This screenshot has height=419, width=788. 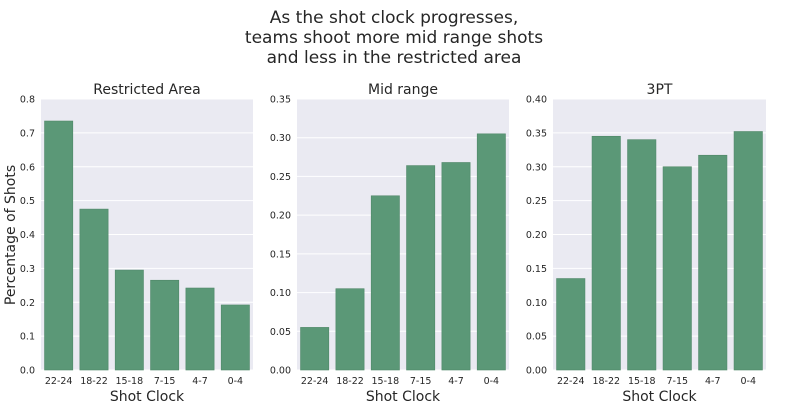 I want to click on panel-restricted-area-xtick-label: 0-4, so click(x=236, y=381).